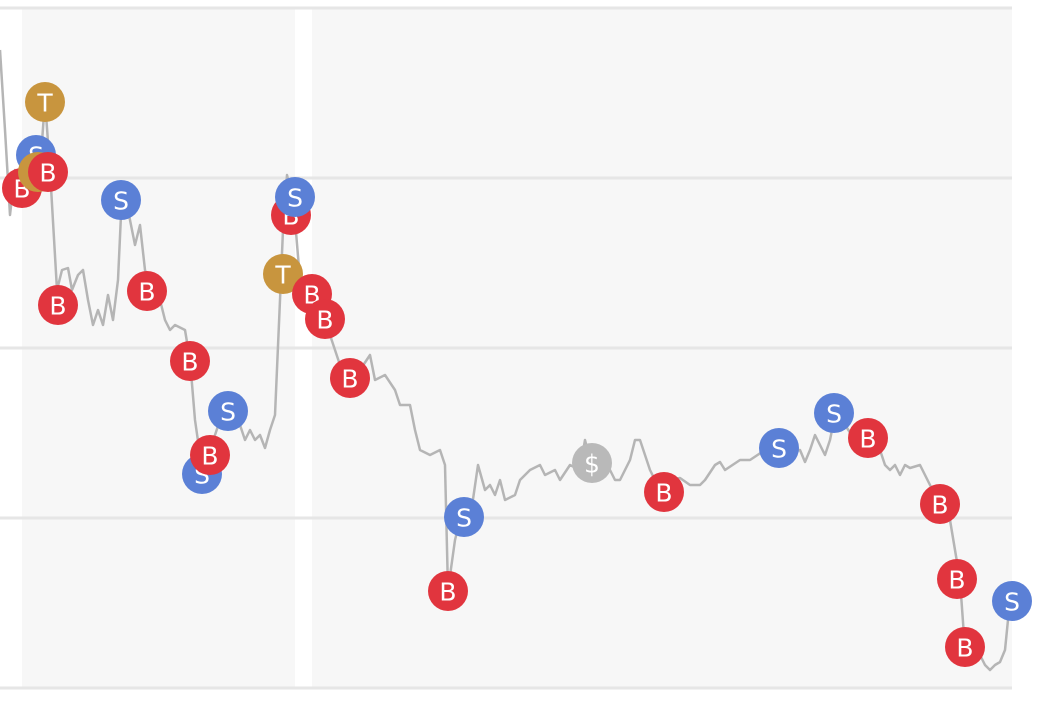  I want to click on trade-marker: $, so click(592, 463).